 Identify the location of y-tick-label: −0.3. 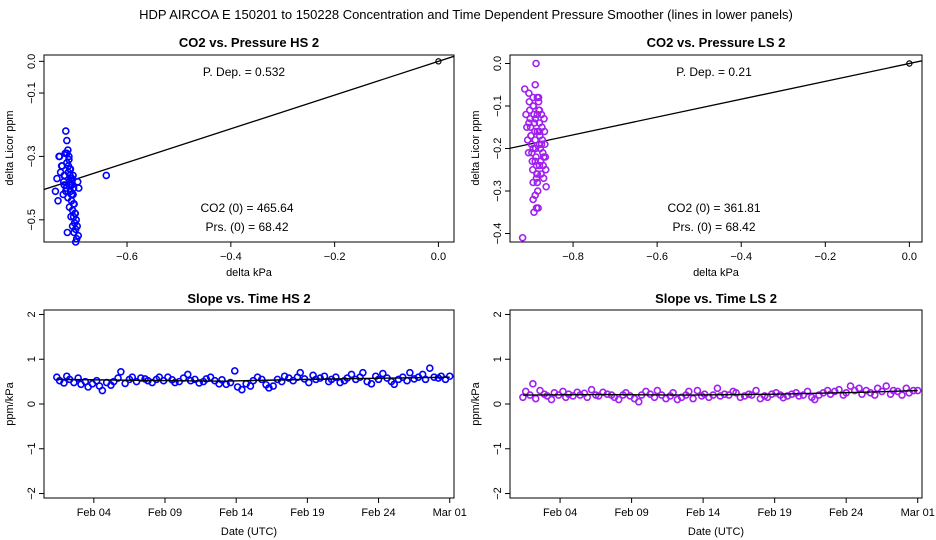
(498, 191).